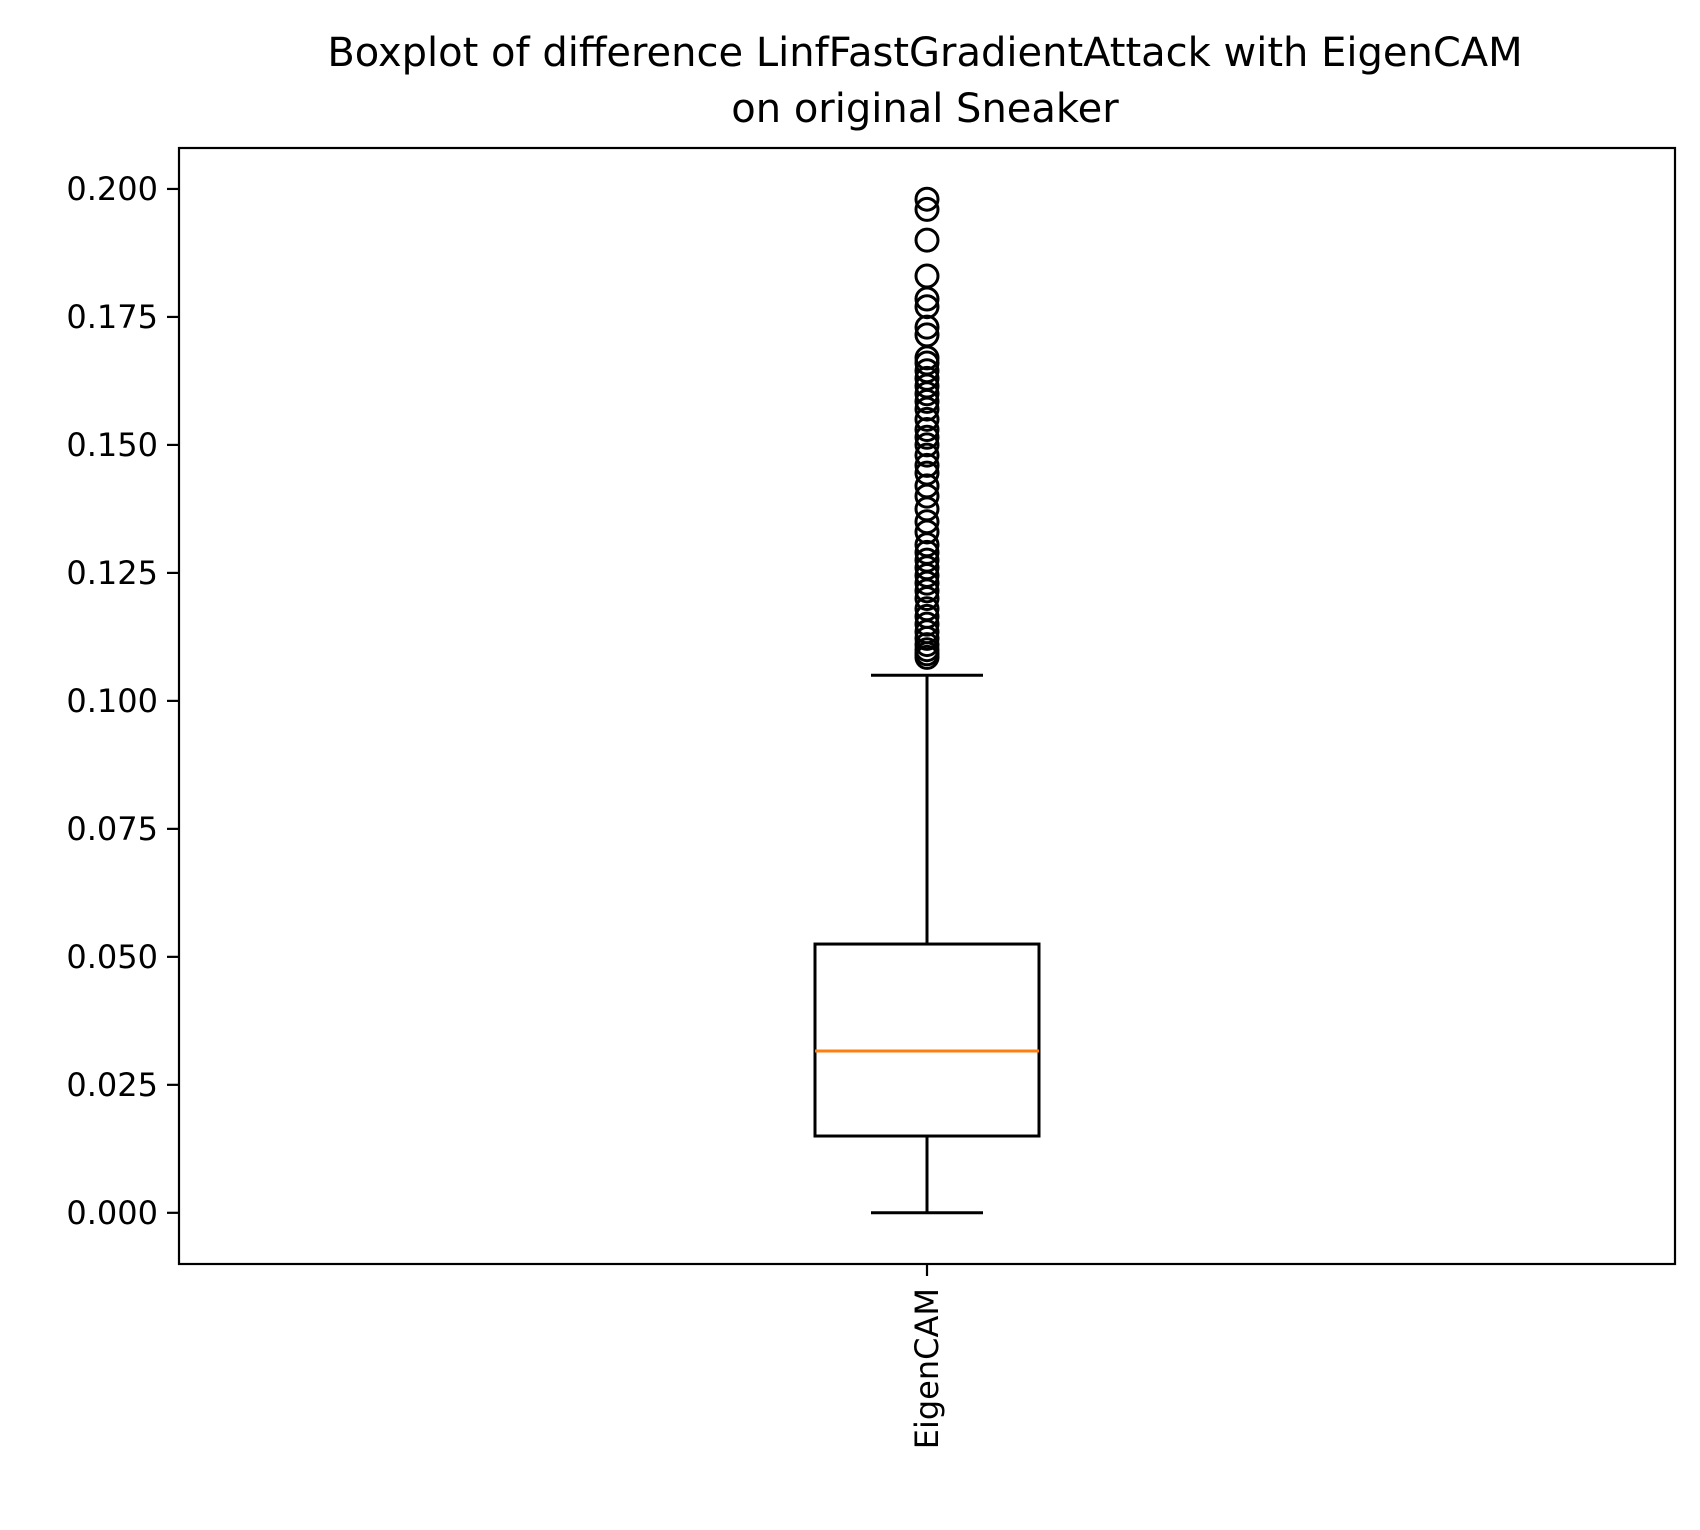 Image resolution: width=1700 pixels, height=1530 pixels. What do you see at coordinates (112, 957) in the screenshot?
I see `y-tick-label-2: 0.050` at bounding box center [112, 957].